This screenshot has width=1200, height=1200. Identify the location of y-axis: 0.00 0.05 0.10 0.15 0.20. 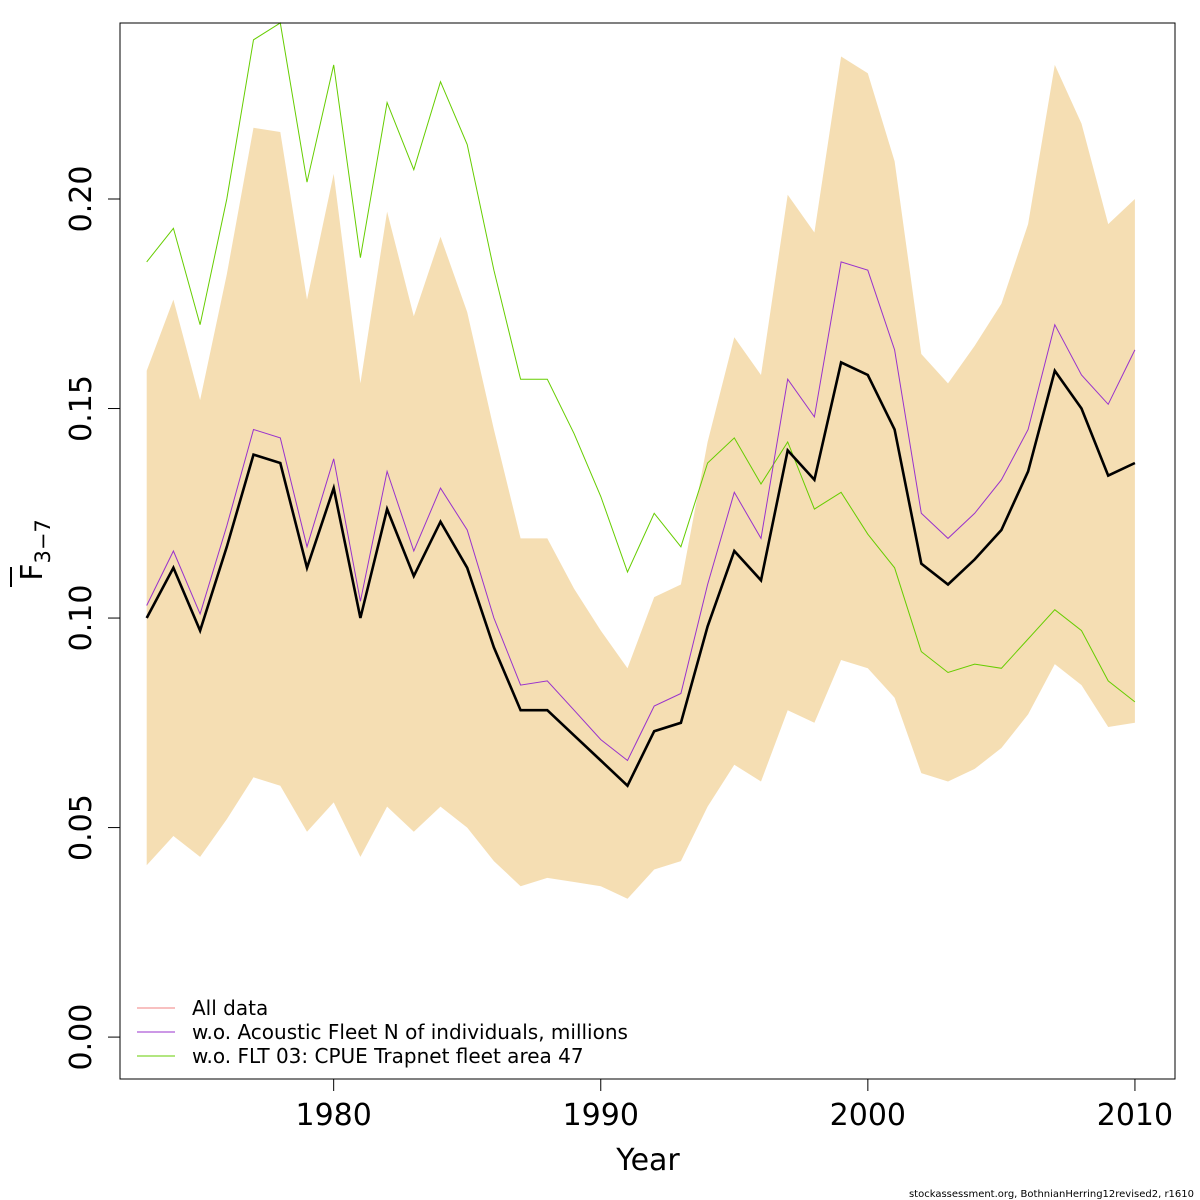
(92, 618).